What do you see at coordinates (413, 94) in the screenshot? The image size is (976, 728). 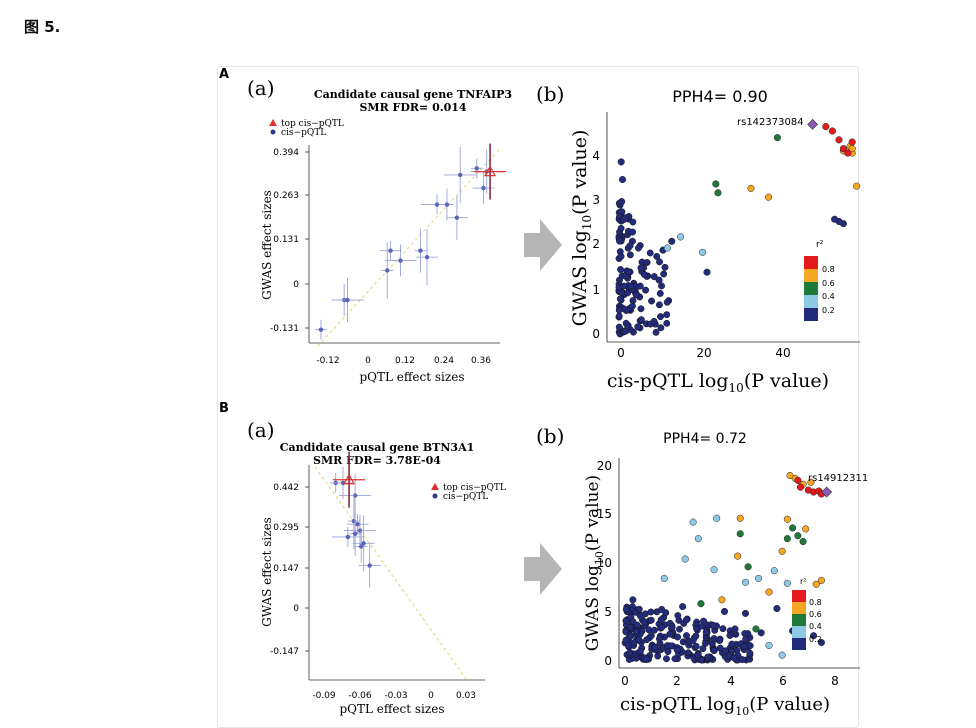 I see `smr-title-a: Candidate causal gene TNFAIP3` at bounding box center [413, 94].